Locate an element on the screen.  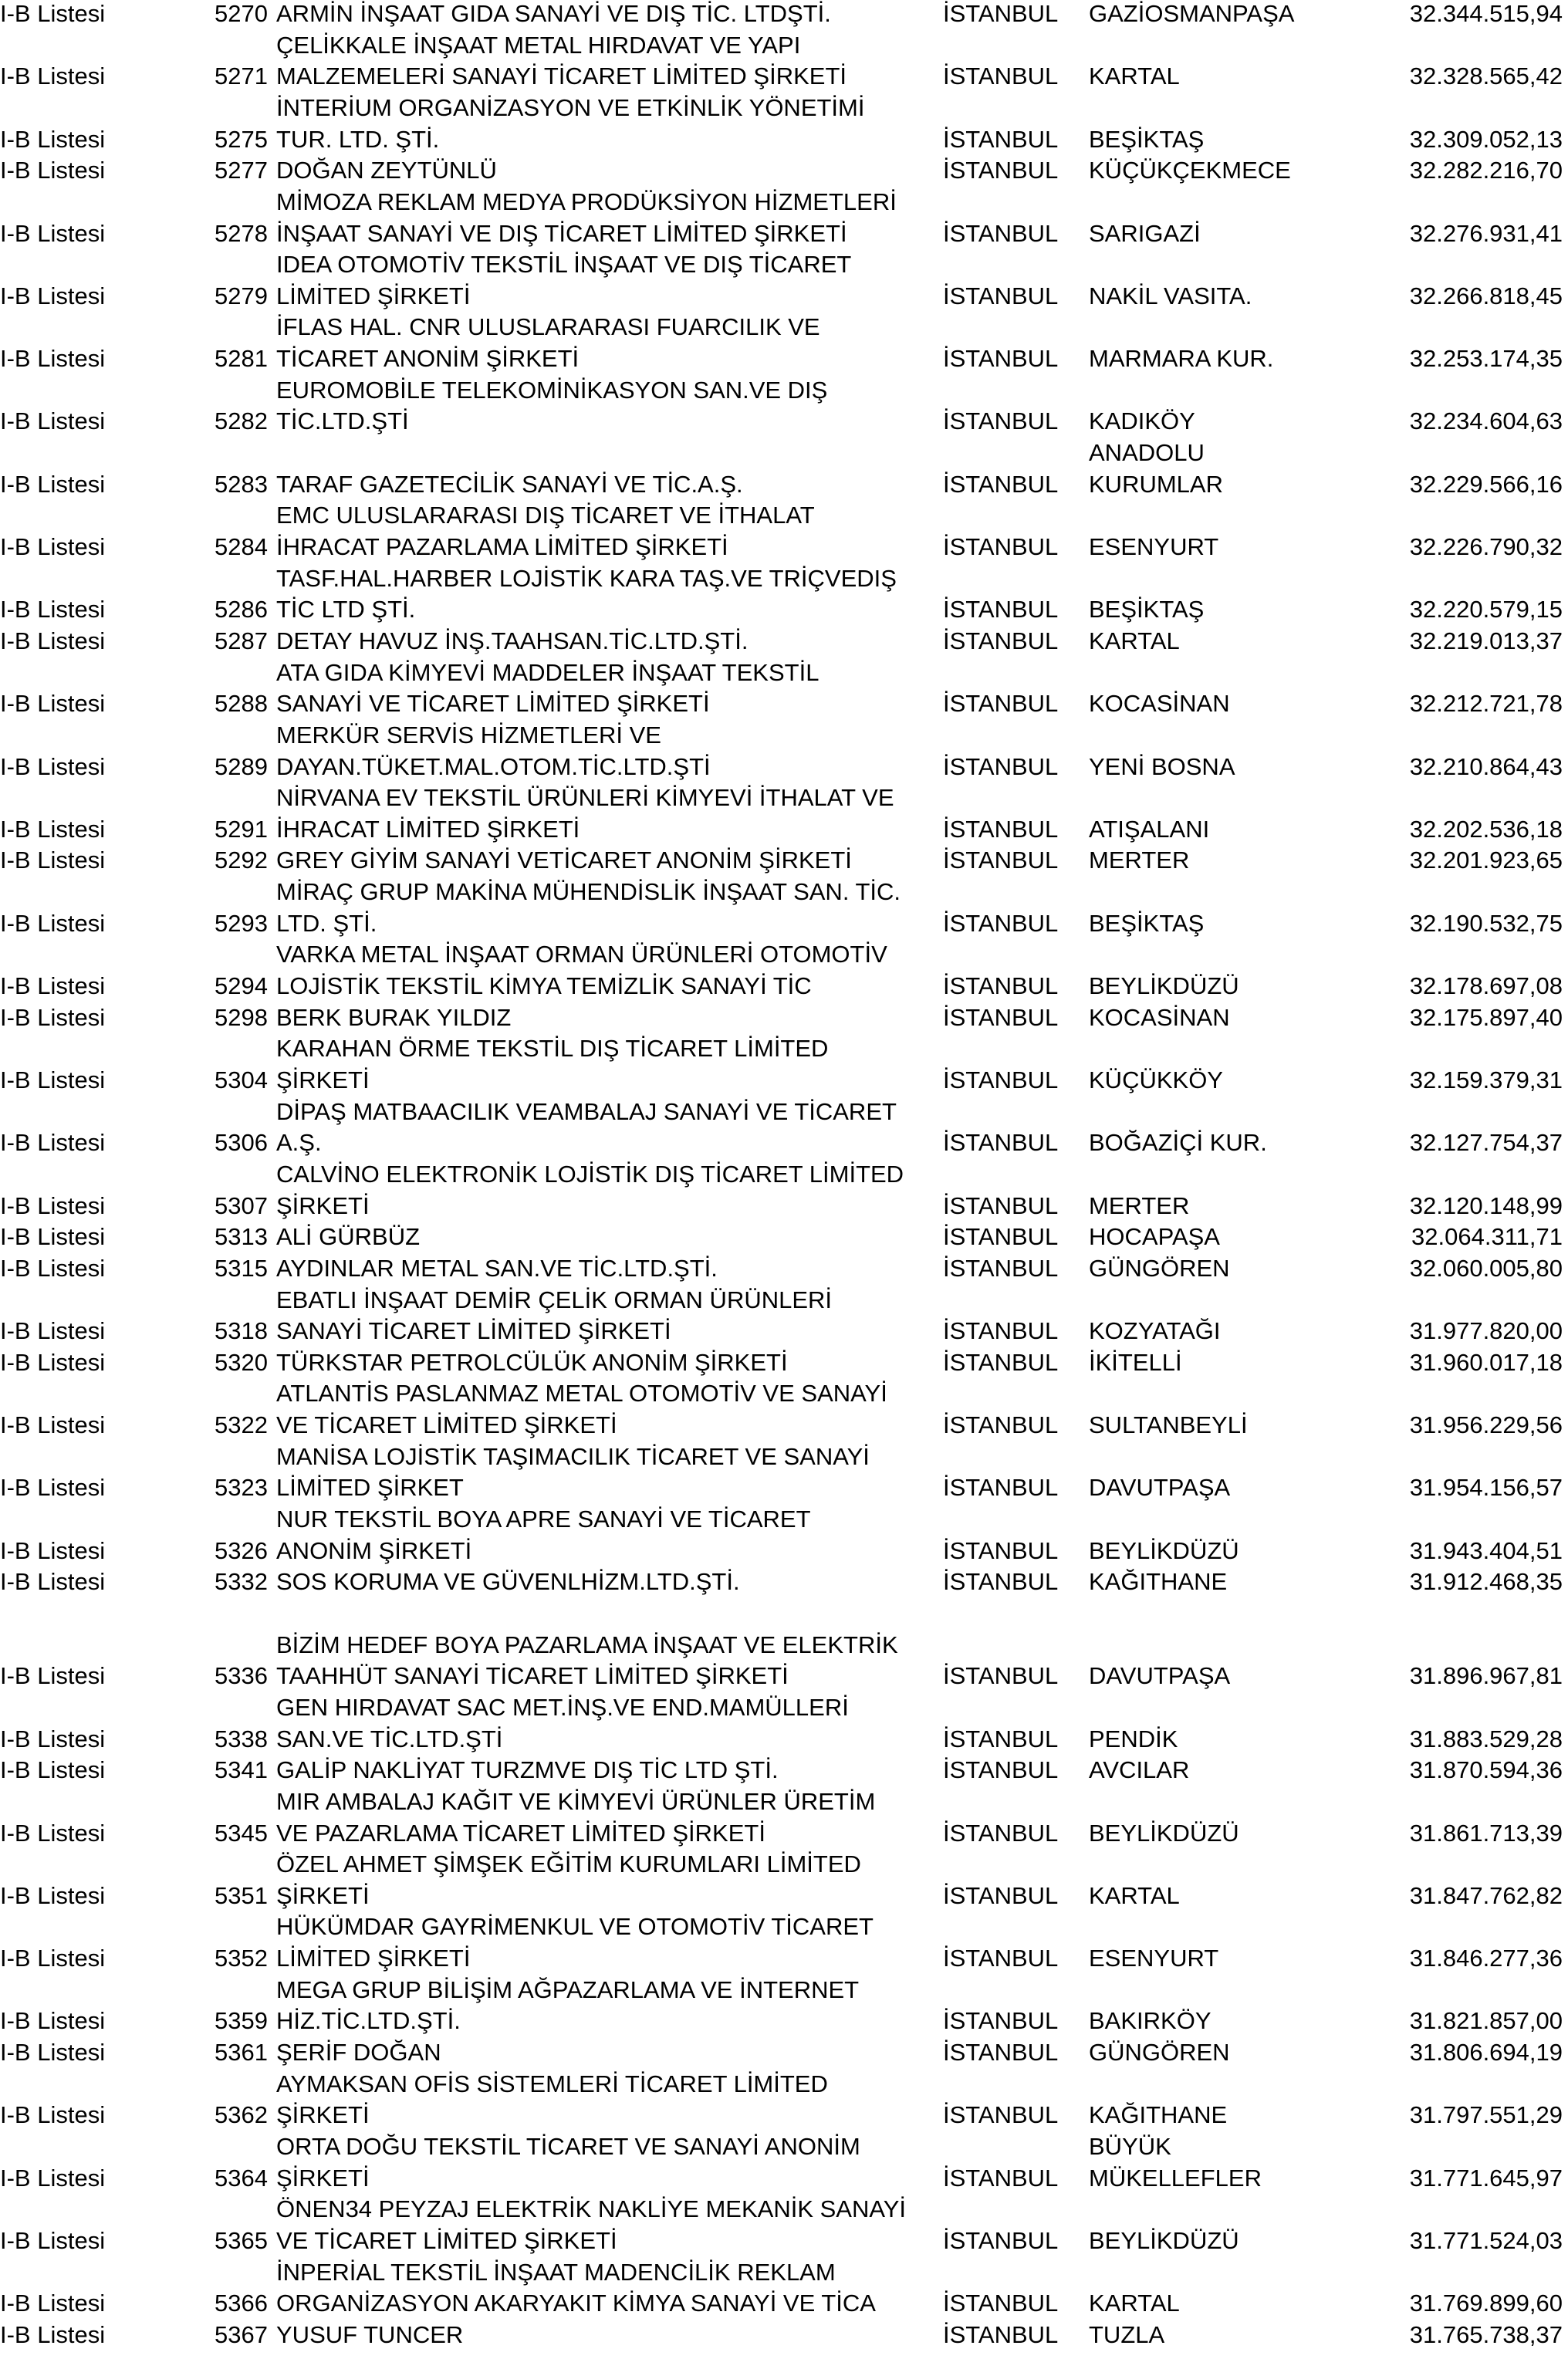
tax-office-cell: MARMARA KUR. is located at coordinates (1181, 359).